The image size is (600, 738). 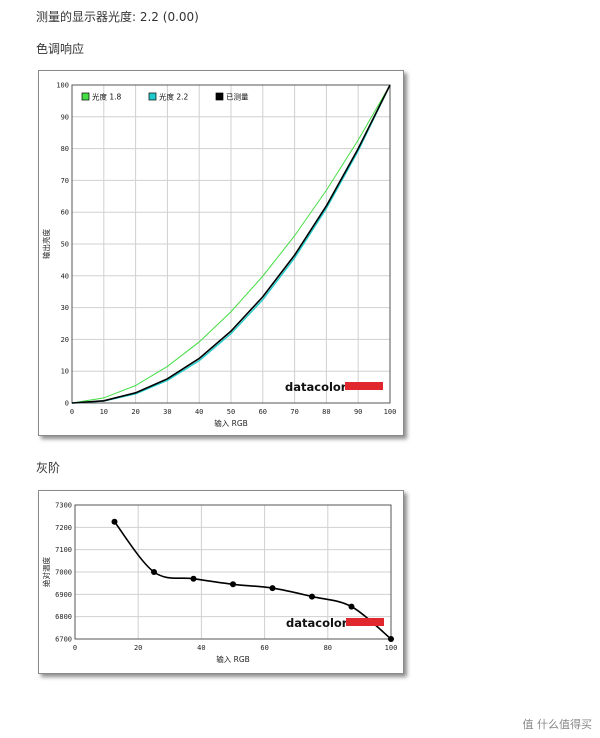 What do you see at coordinates (231, 412) in the screenshot?
I see `x-tick-label: 50` at bounding box center [231, 412].